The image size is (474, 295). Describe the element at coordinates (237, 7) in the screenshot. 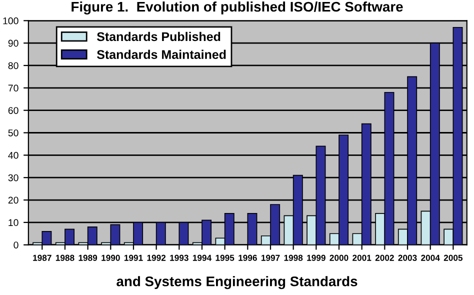

I see `chart-title: Figure 1. Evolution of published ISO/IEC Software` at that location.